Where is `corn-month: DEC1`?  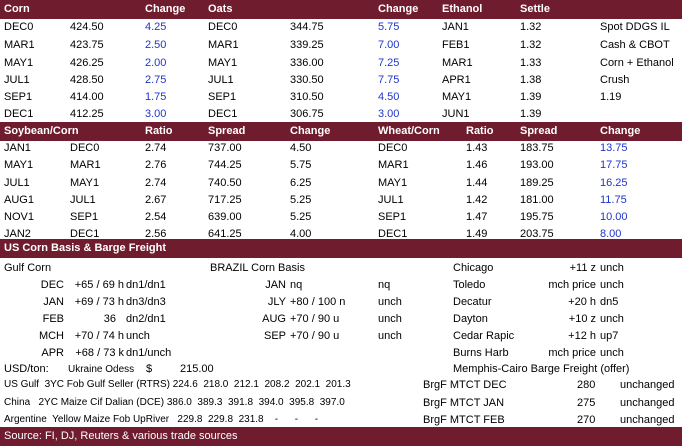
corn-month: DEC1 is located at coordinates (393, 234).